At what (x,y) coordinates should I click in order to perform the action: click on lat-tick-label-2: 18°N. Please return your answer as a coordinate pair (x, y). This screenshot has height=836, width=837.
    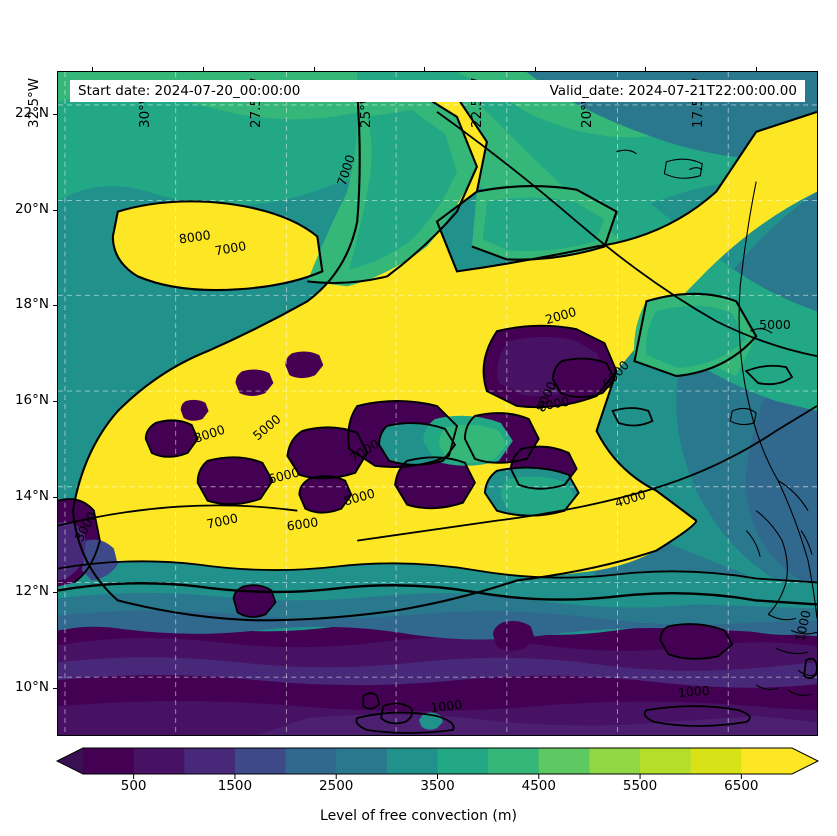
    Looking at the image, I should click on (31, 304).